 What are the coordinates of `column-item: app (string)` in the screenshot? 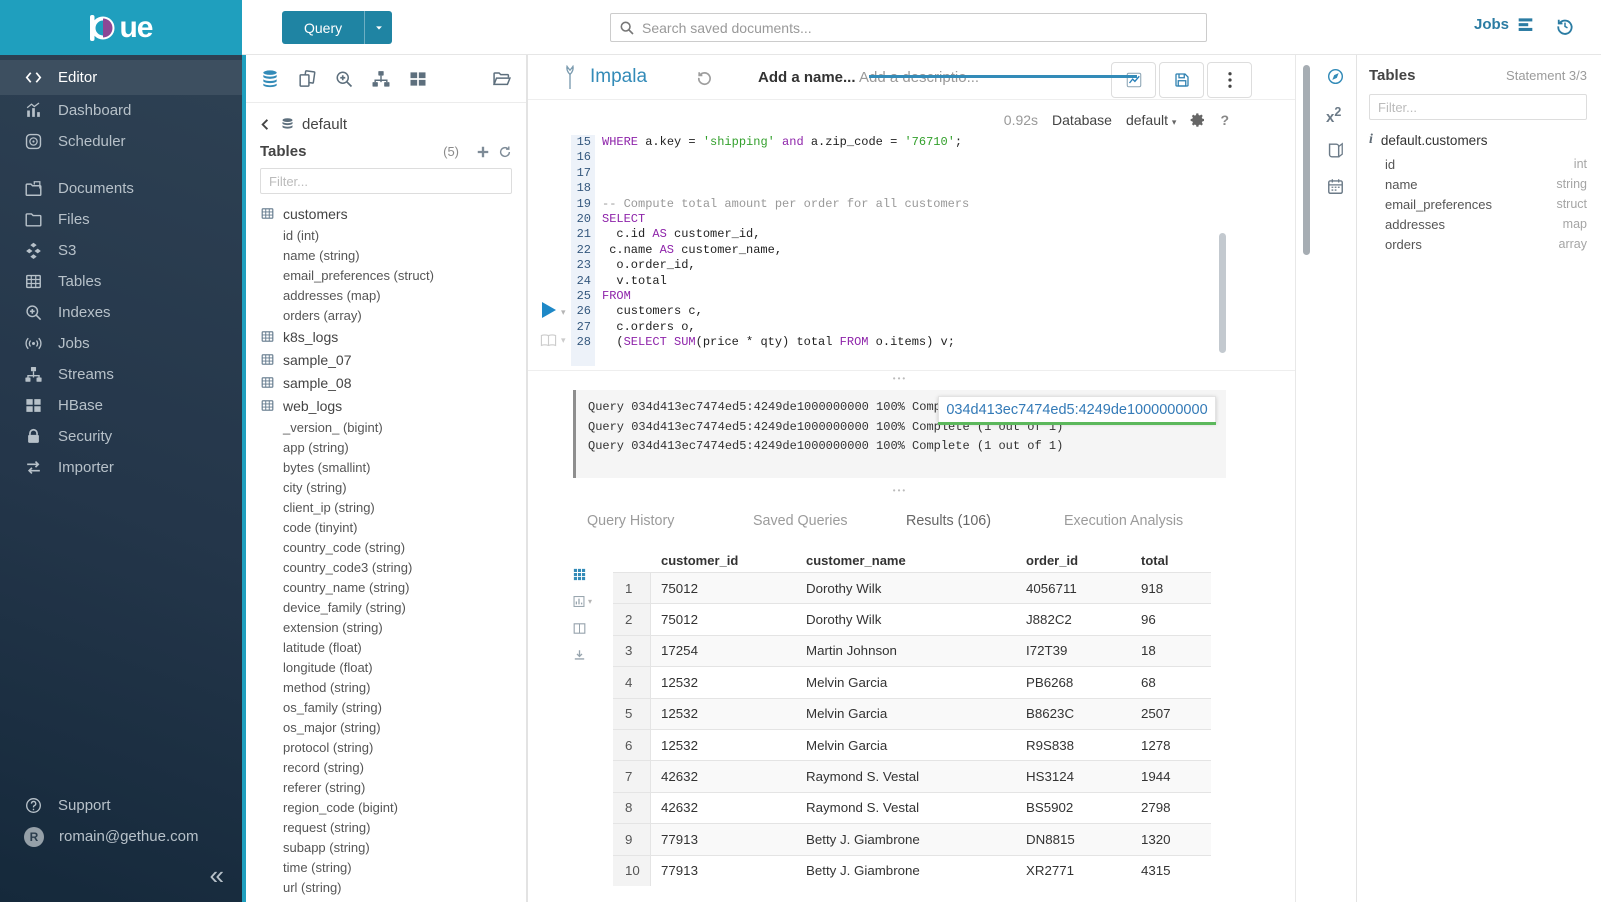 It's located at (316, 447).